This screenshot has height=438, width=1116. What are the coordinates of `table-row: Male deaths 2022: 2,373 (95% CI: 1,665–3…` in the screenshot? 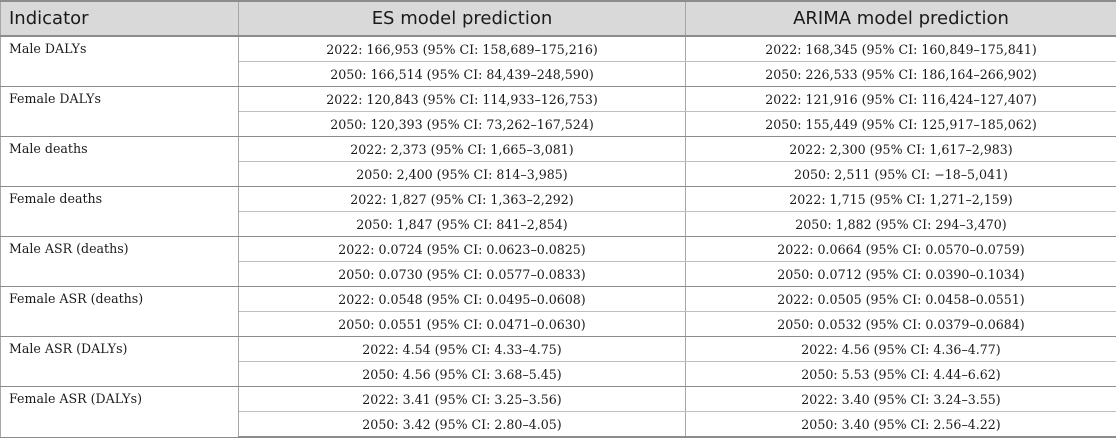 It's located at (558, 149).